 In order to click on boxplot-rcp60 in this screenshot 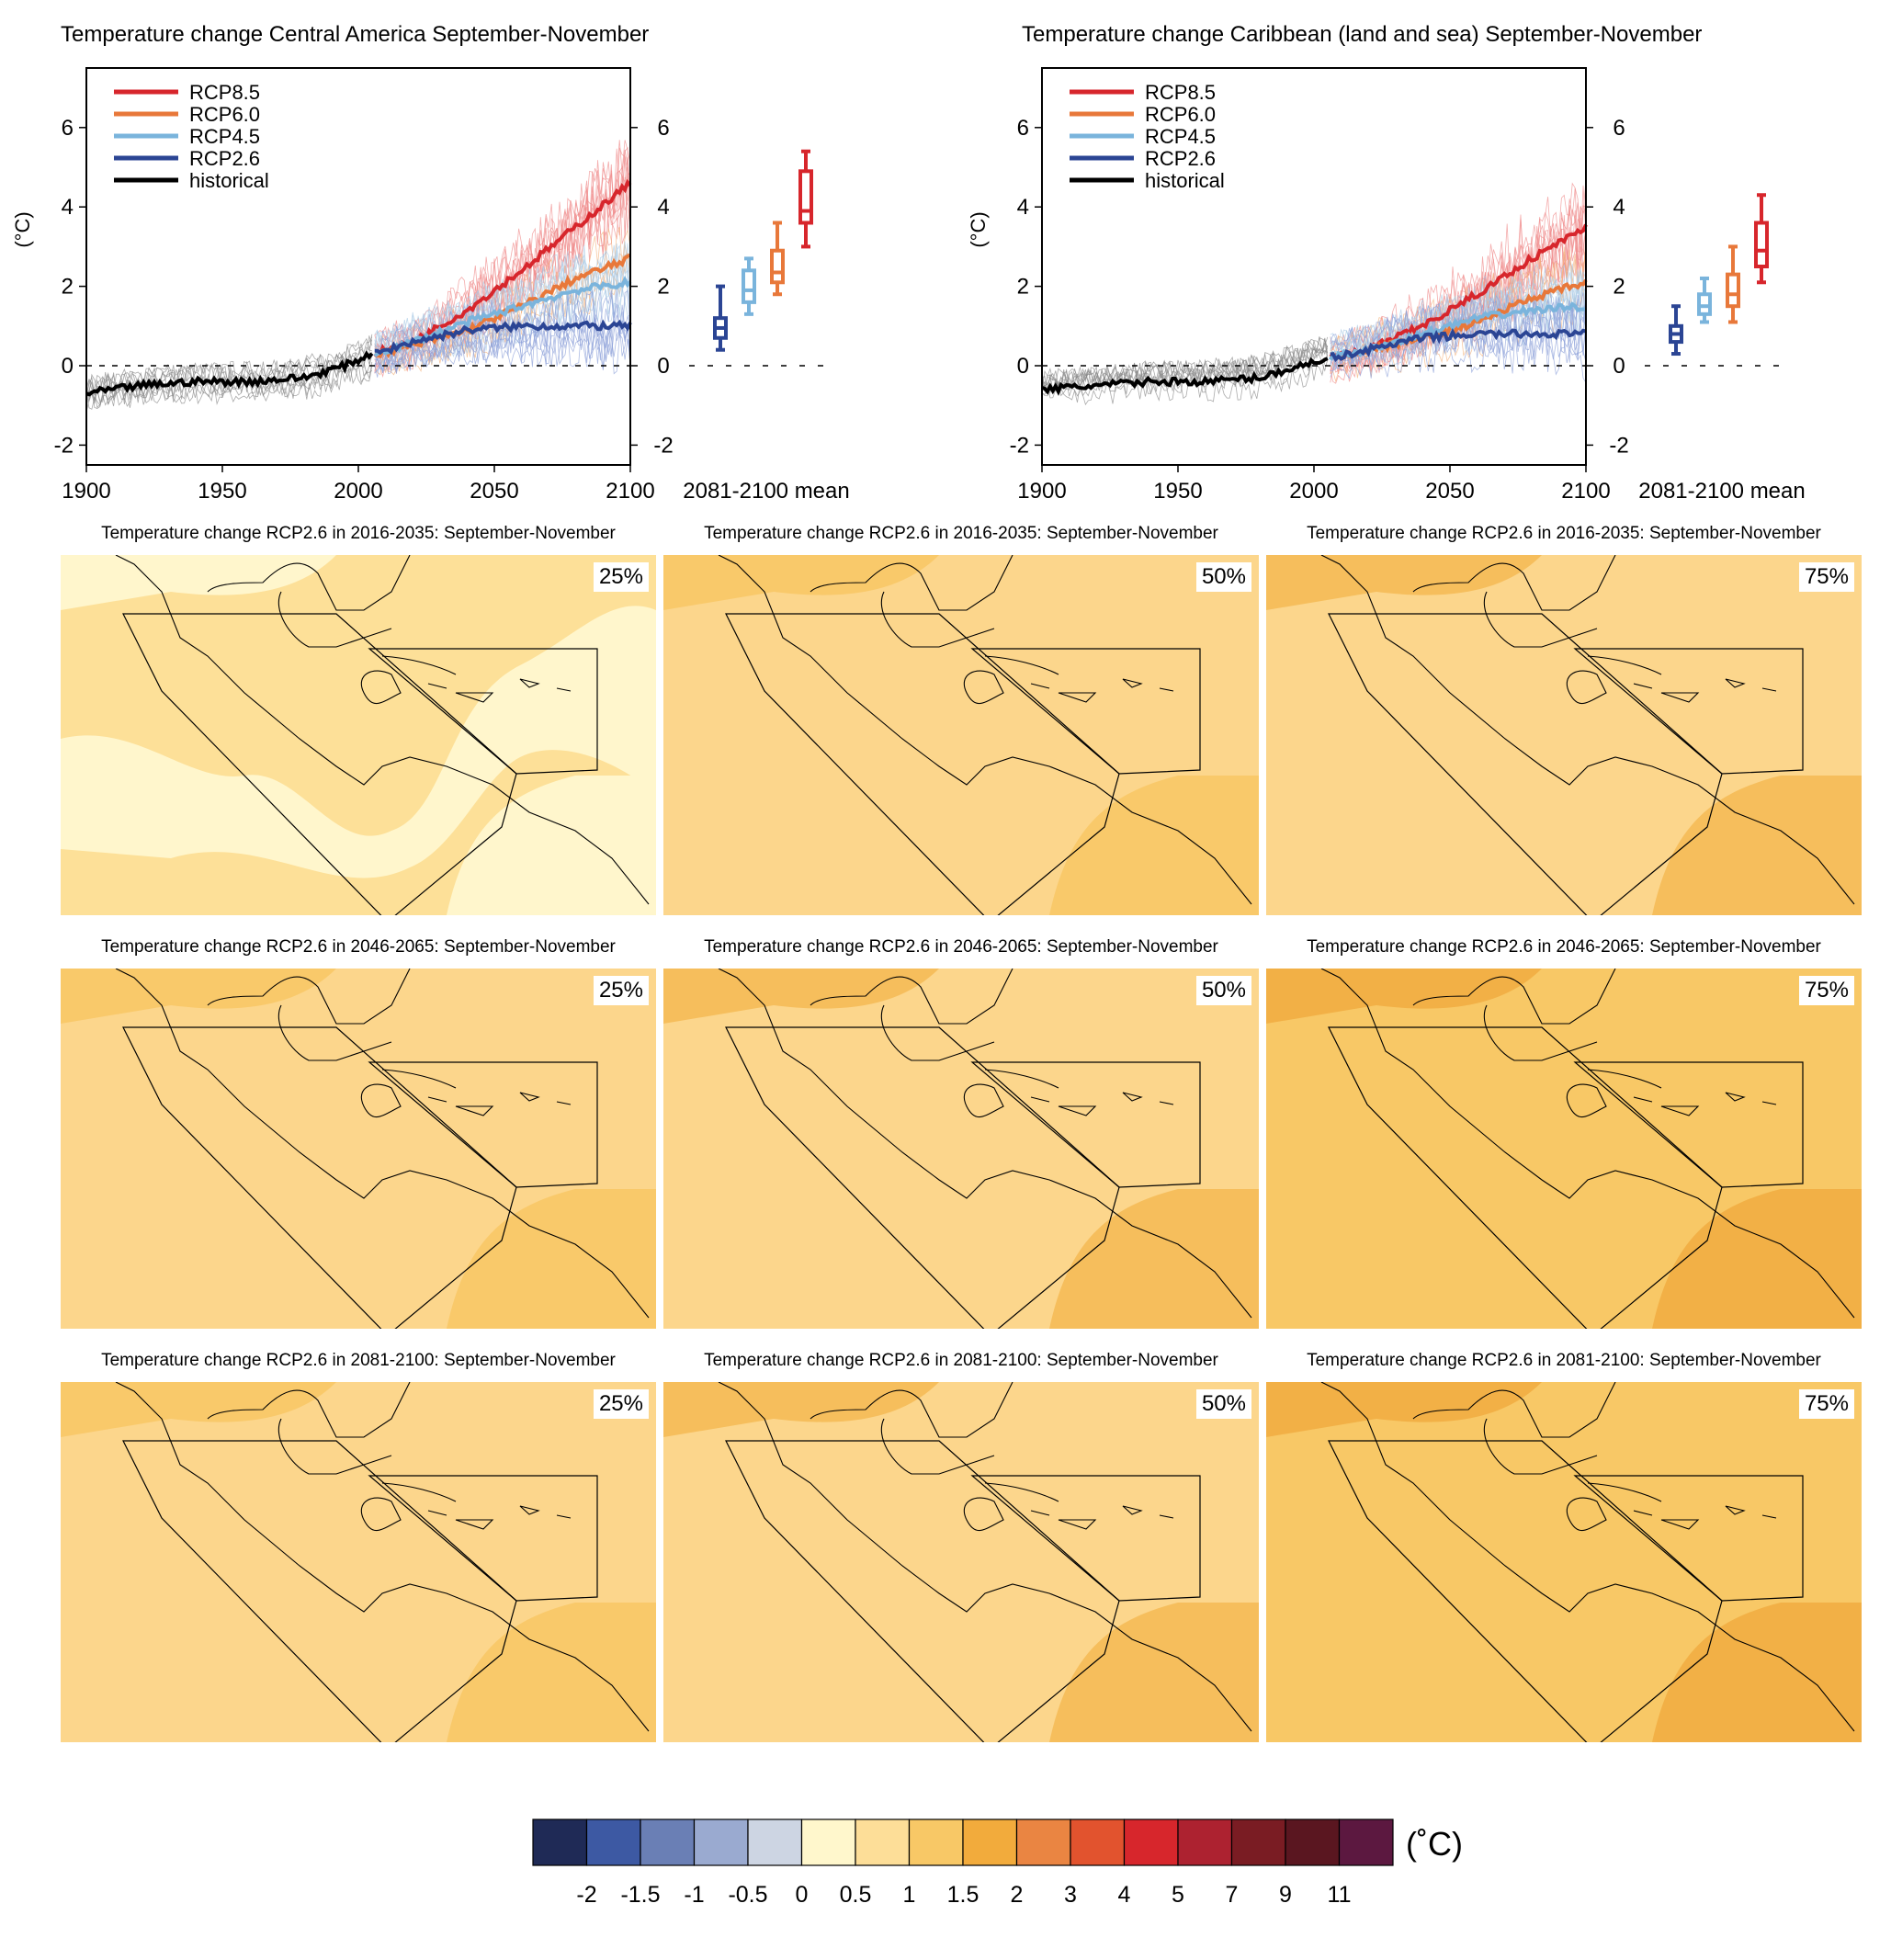, I will do `click(1733, 284)`.